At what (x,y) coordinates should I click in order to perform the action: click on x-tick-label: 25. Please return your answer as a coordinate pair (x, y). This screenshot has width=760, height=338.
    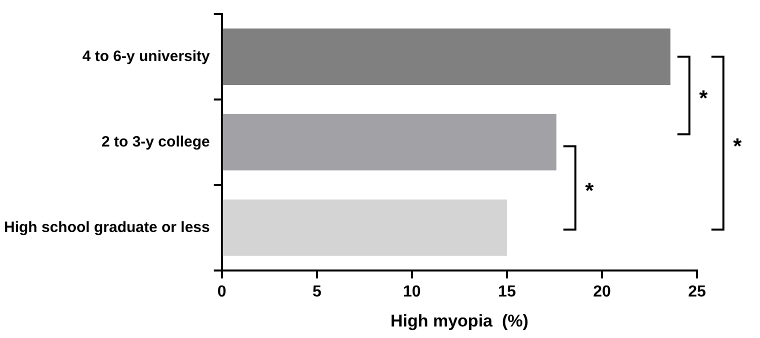
    Looking at the image, I should click on (697, 291).